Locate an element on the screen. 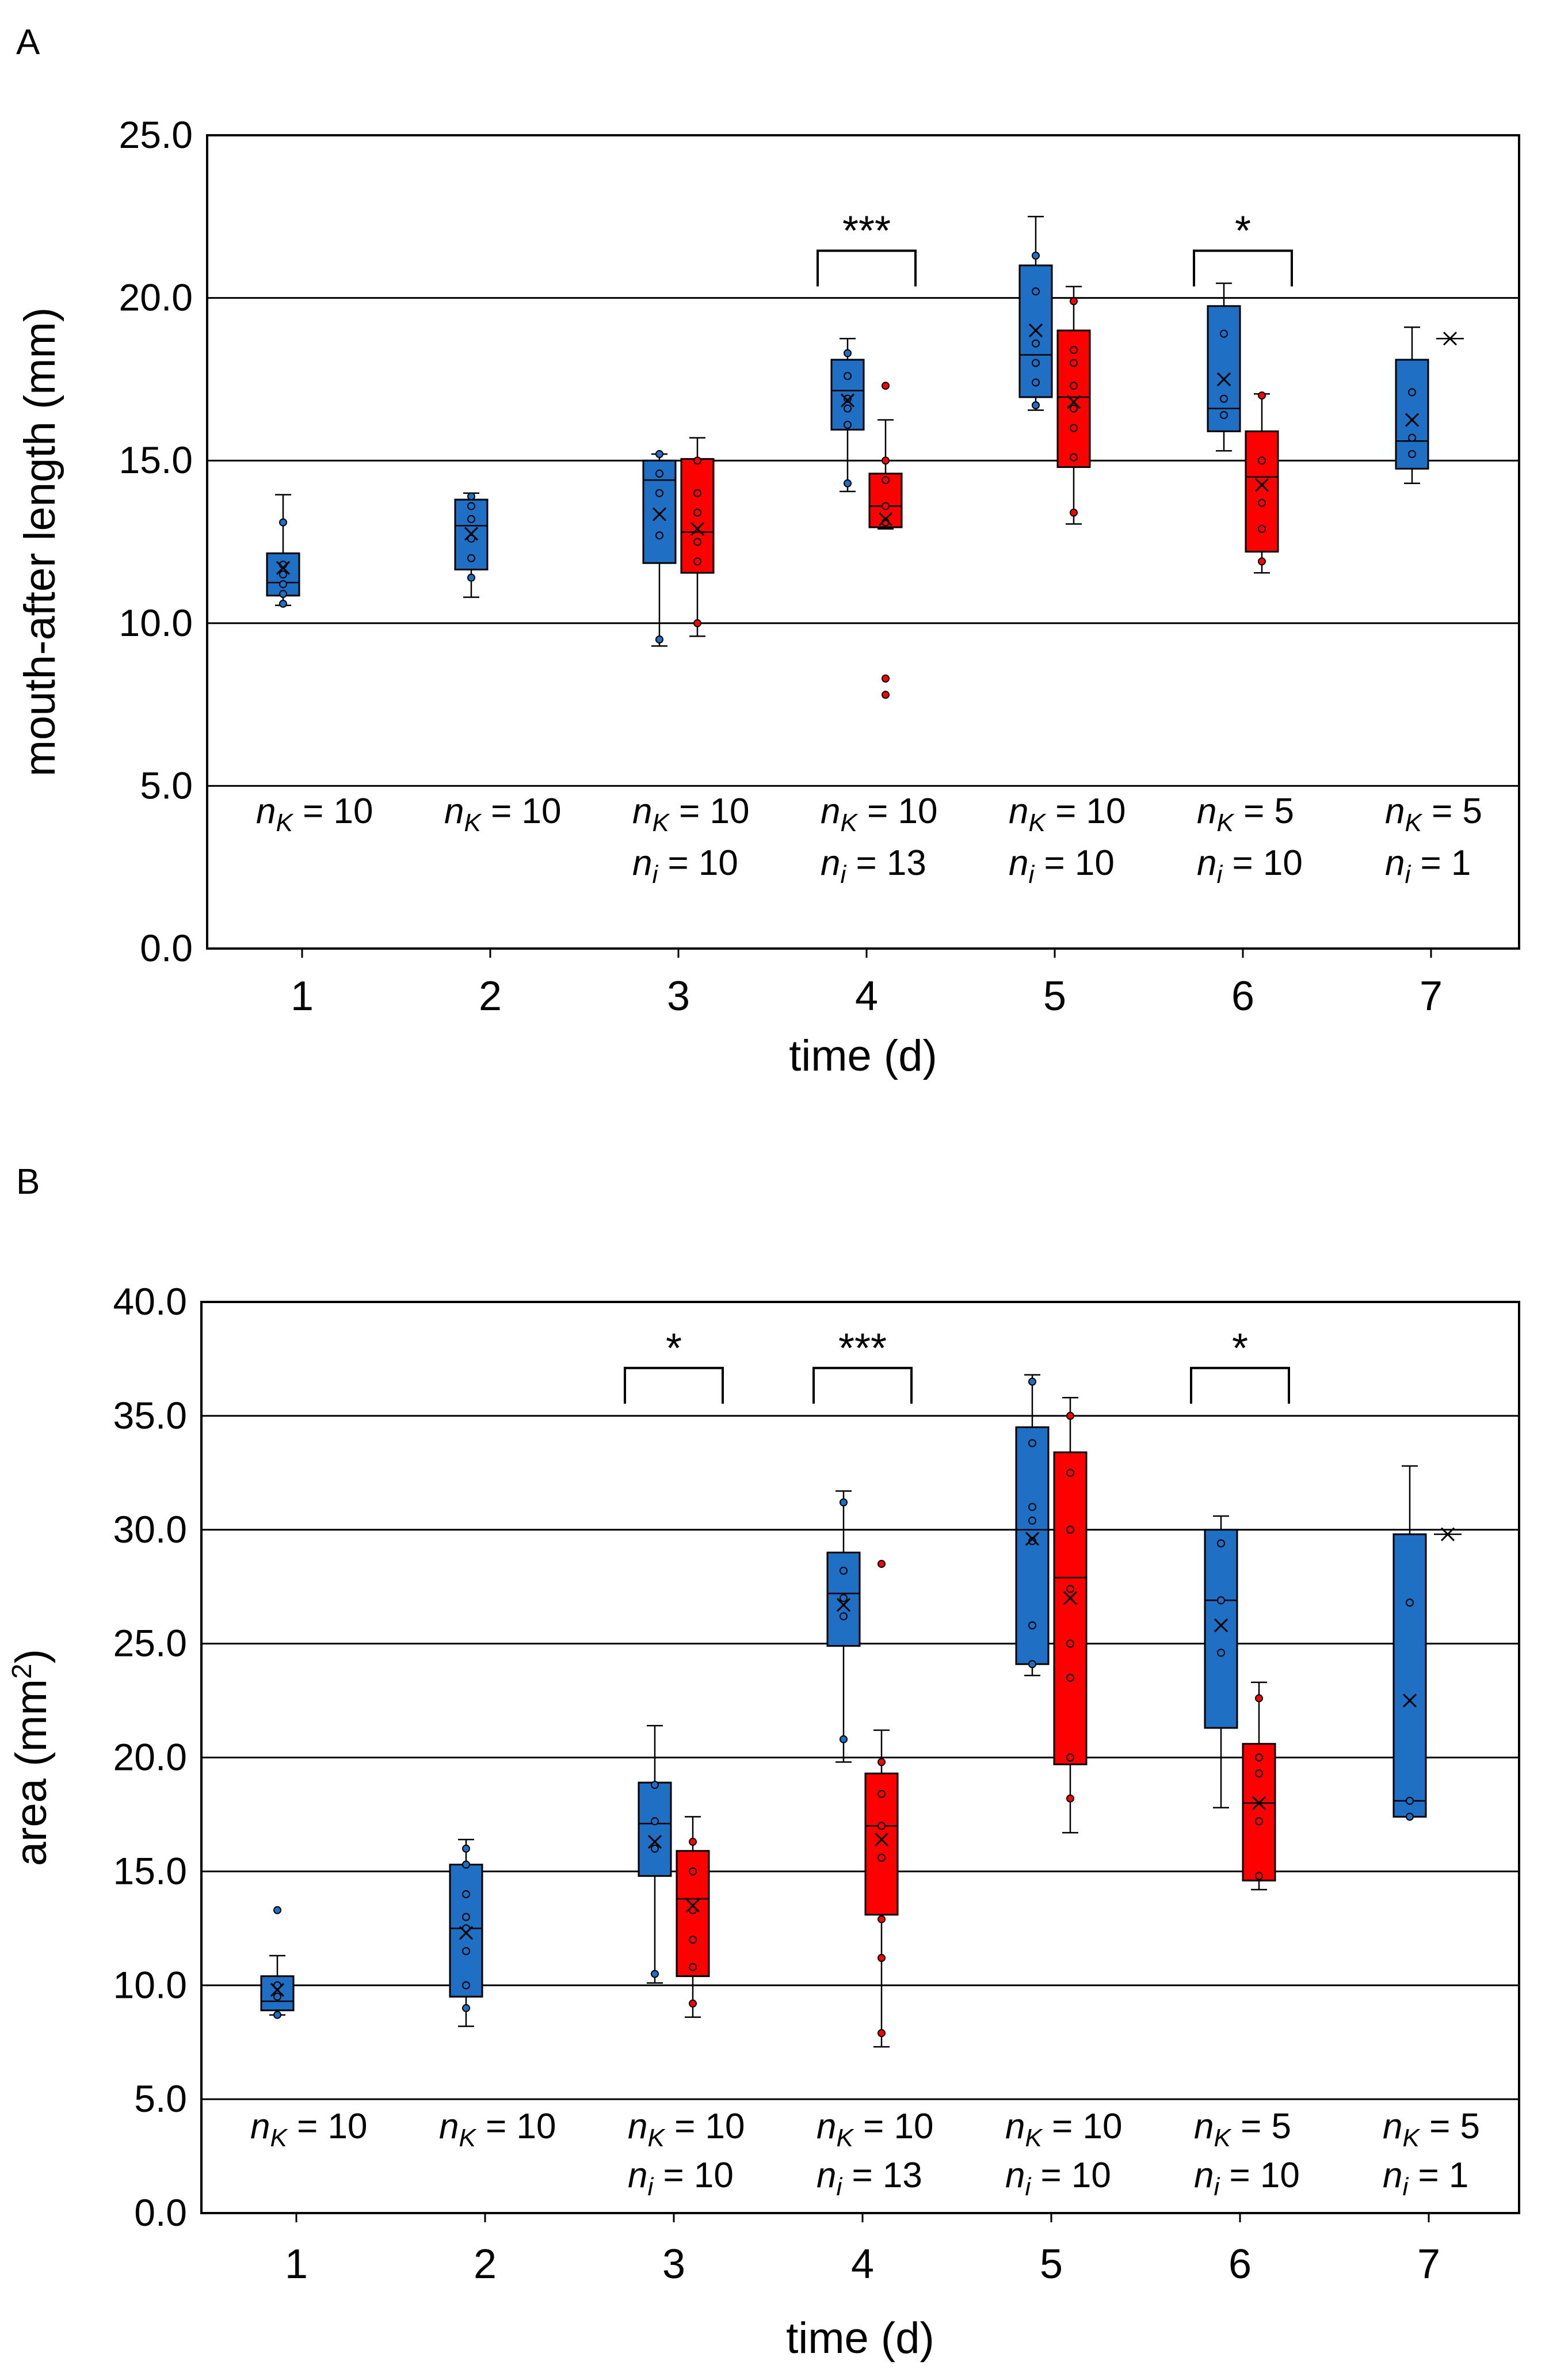 This screenshot has width=1549, height=2380. x-tick-label: 1 is located at coordinates (296, 2264).